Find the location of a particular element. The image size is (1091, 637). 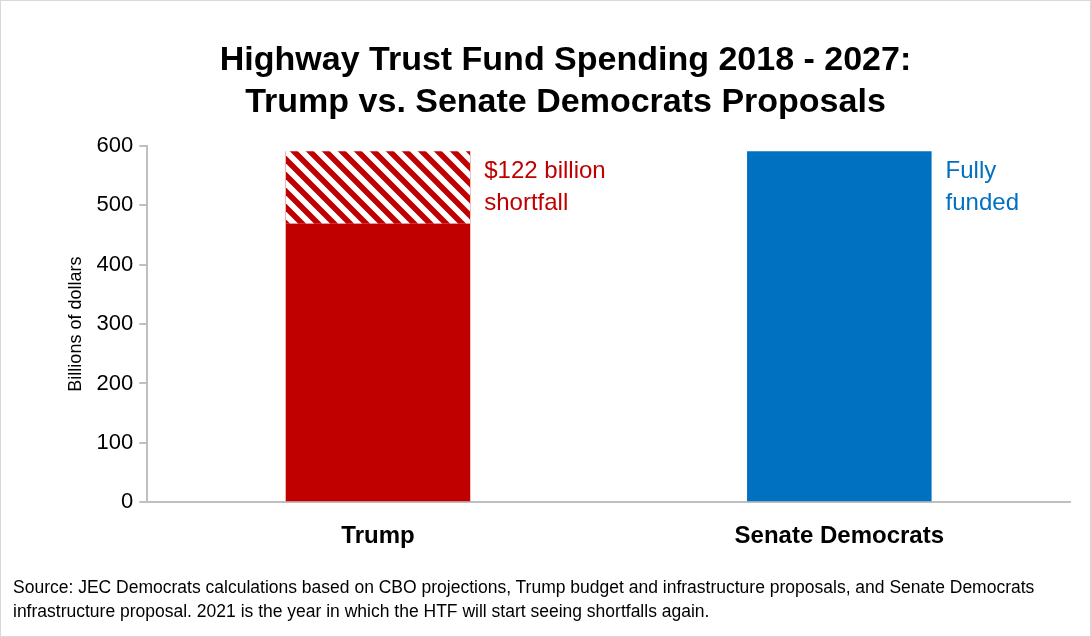

annotation: Fully funded is located at coordinates (982, 185).